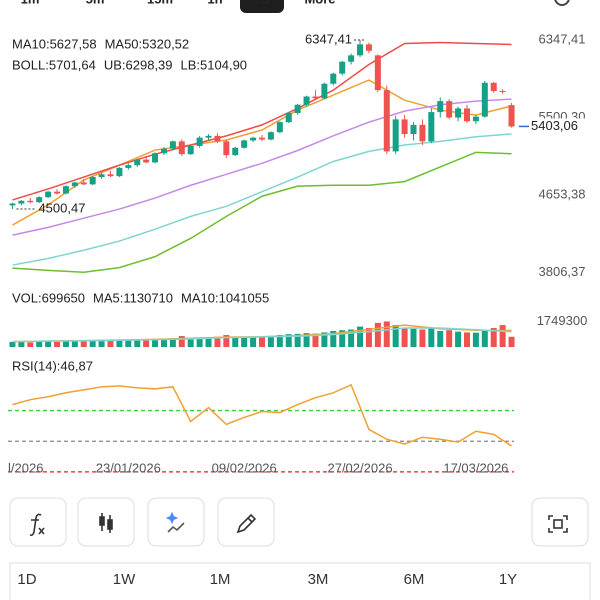  What do you see at coordinates (319, 3) in the screenshot?
I see `timeframe-tab: More` at bounding box center [319, 3].